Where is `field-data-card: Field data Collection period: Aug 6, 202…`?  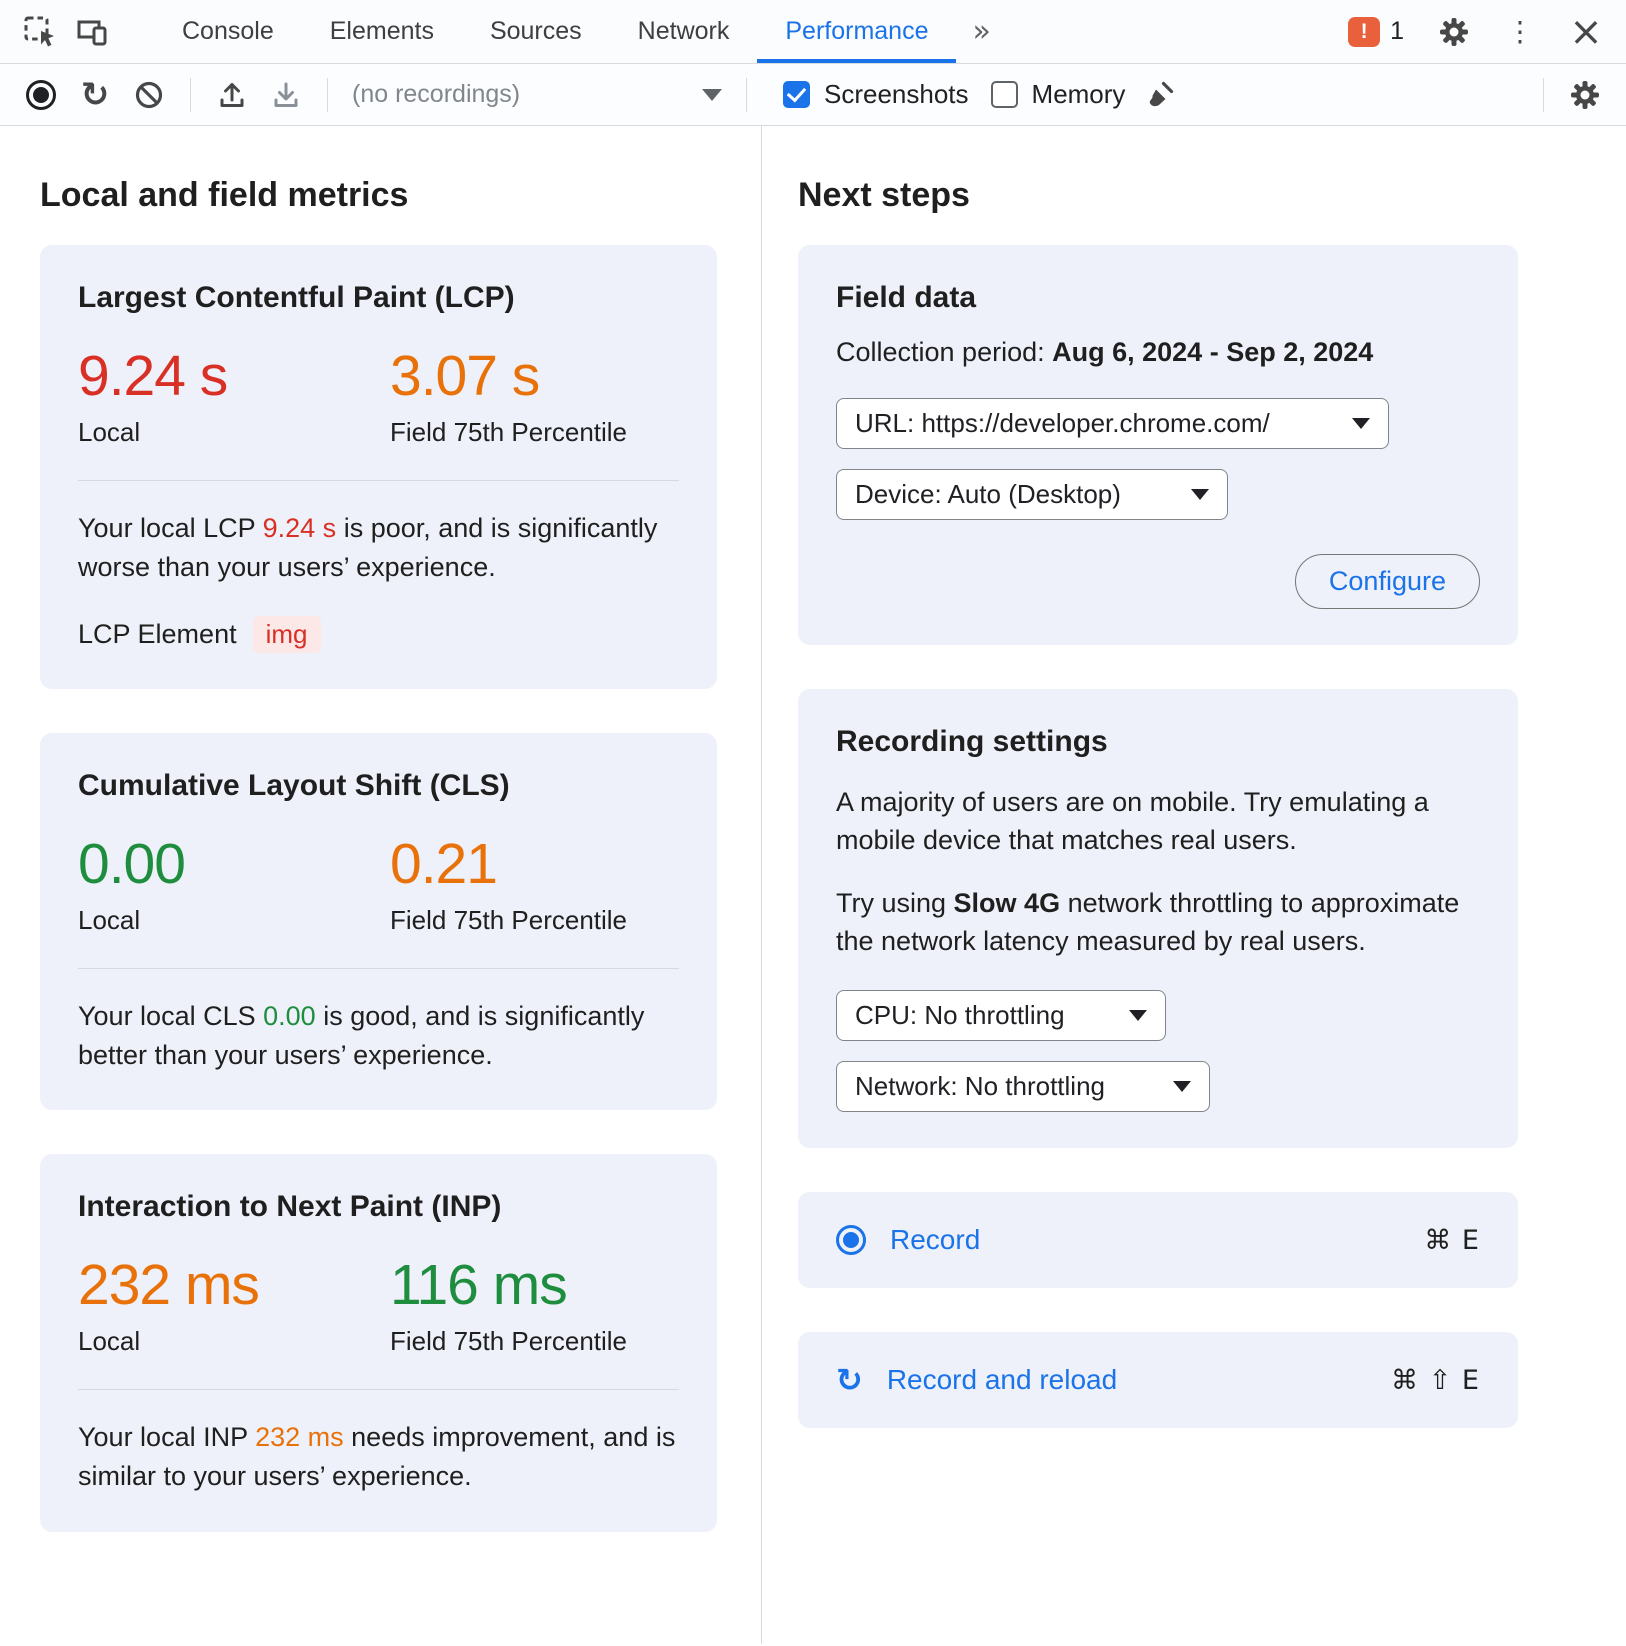 field-data-card: Field data Collection period: Aug 6, 202… is located at coordinates (1158, 445).